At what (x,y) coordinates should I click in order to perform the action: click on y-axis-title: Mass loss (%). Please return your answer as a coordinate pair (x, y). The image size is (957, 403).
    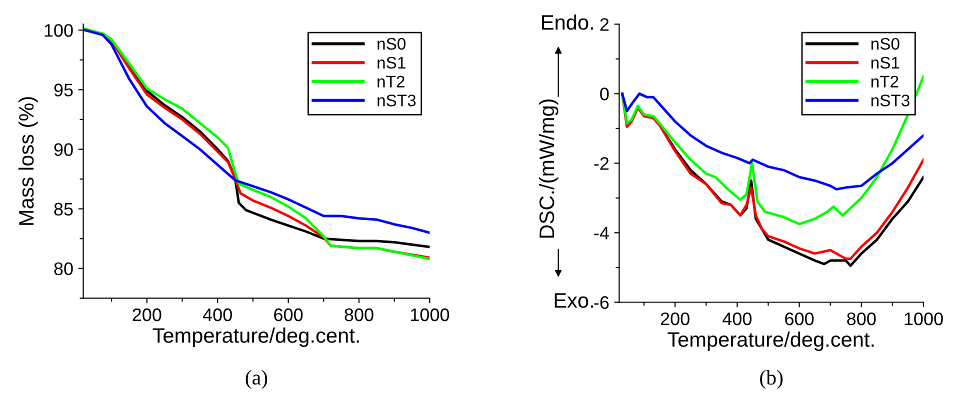
    Looking at the image, I should click on (28, 161).